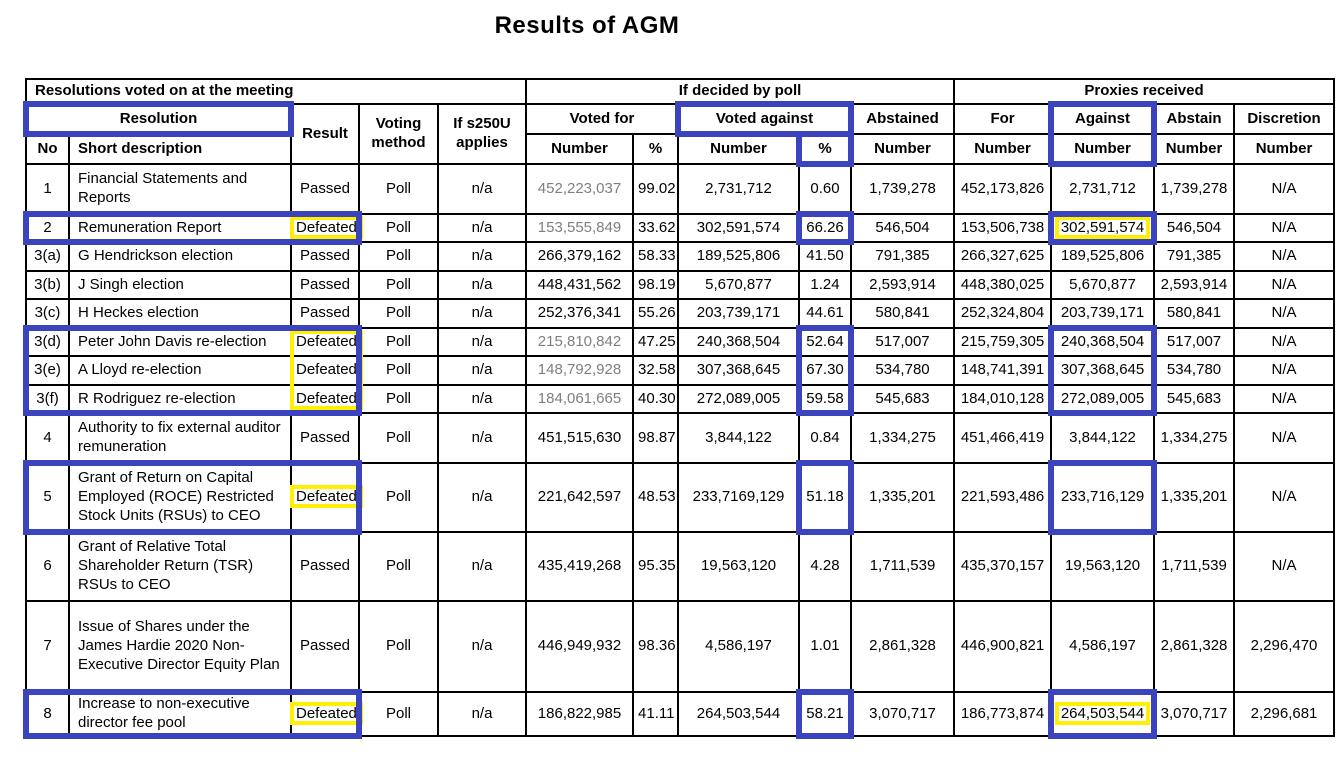 The height and width of the screenshot is (761, 1341). What do you see at coordinates (656, 228) in the screenshot?
I see `cell-poll-voted-for-pct: 33.62` at bounding box center [656, 228].